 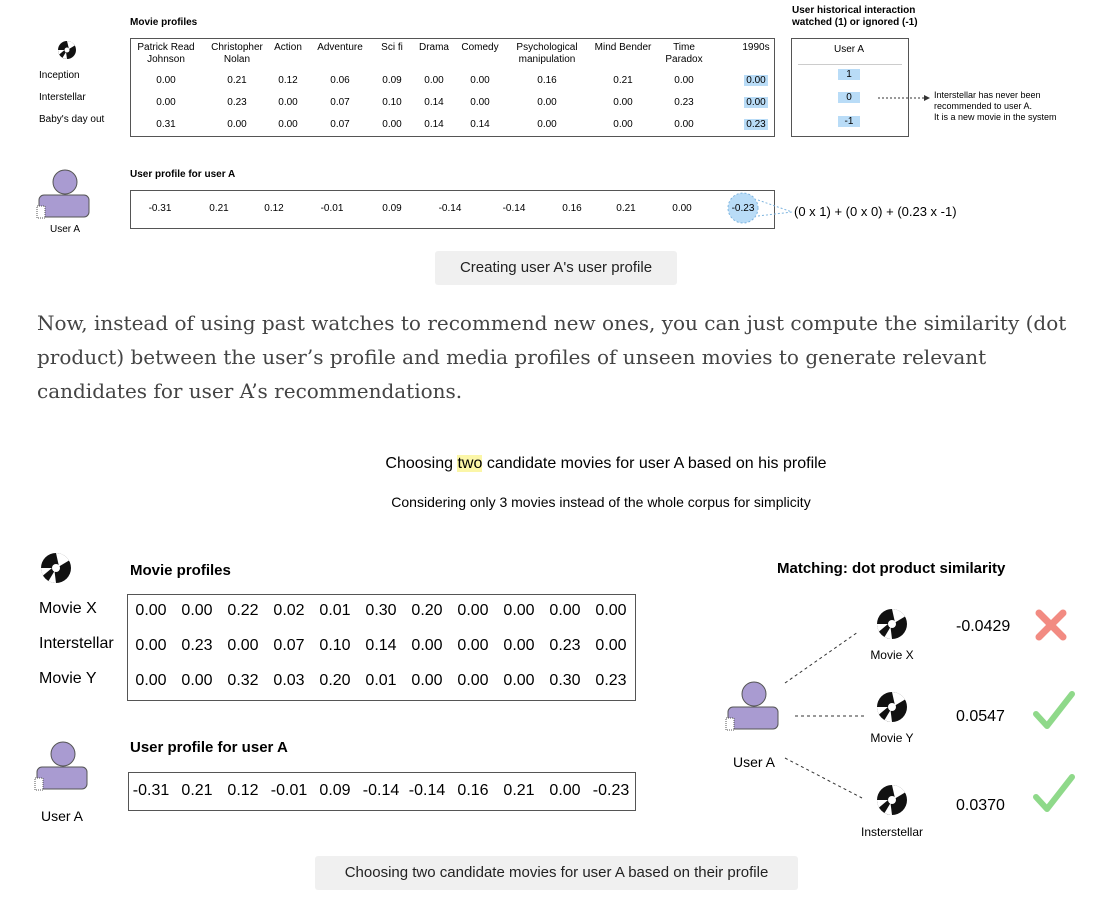 I want to click on history-value: 0, so click(x=849, y=97).